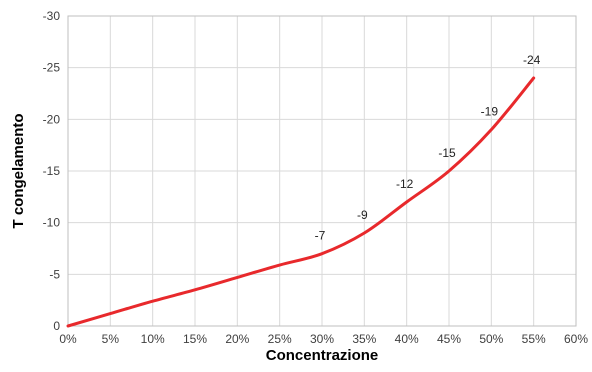  Describe the element at coordinates (52, 119) in the screenshot. I see `y-tick-label: -20` at that location.